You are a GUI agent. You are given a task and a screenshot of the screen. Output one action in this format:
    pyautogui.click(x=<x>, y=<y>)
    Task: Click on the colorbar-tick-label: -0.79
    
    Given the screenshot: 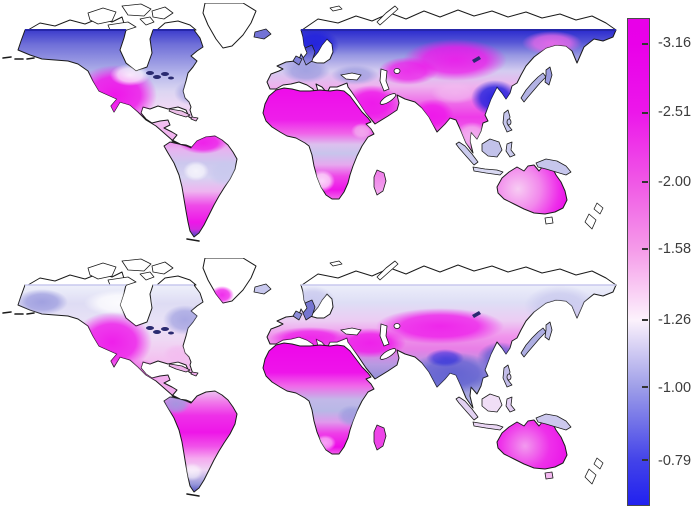 What is the action you would take?
    pyautogui.click(x=675, y=461)
    